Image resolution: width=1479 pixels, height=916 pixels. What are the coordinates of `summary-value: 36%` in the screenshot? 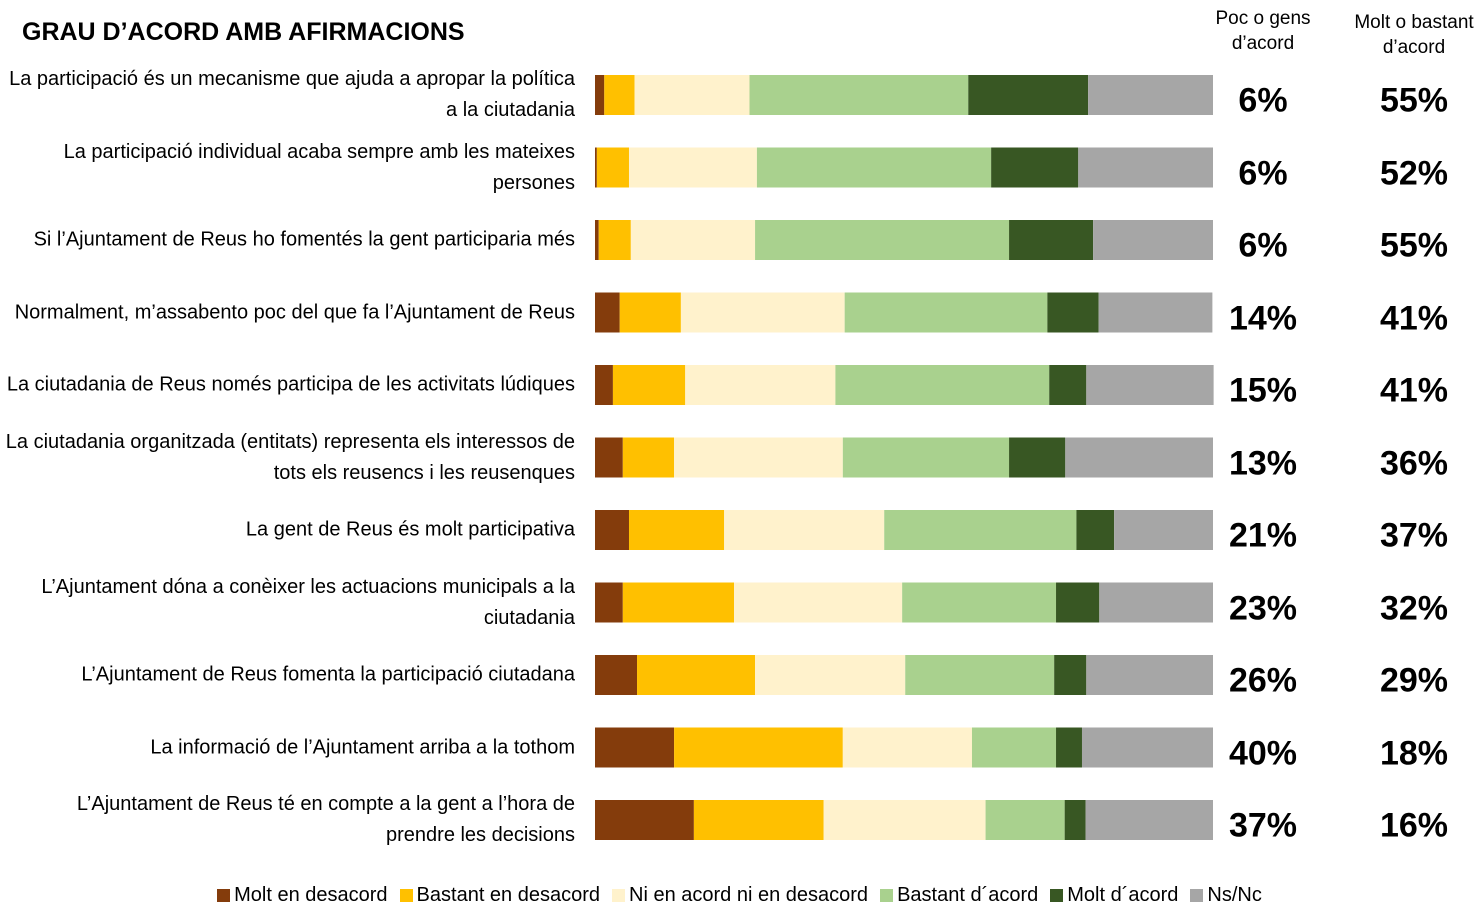 It's located at (1414, 463).